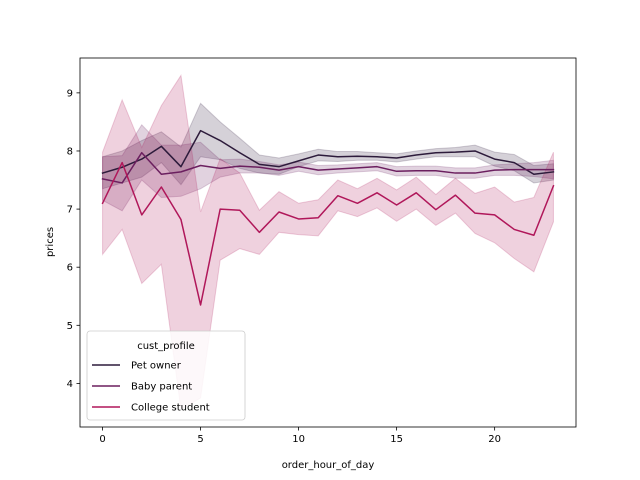 Image resolution: width=640 pixels, height=480 pixels. What do you see at coordinates (156, 366) in the screenshot?
I see `legend-label-0: Pet owner` at bounding box center [156, 366].